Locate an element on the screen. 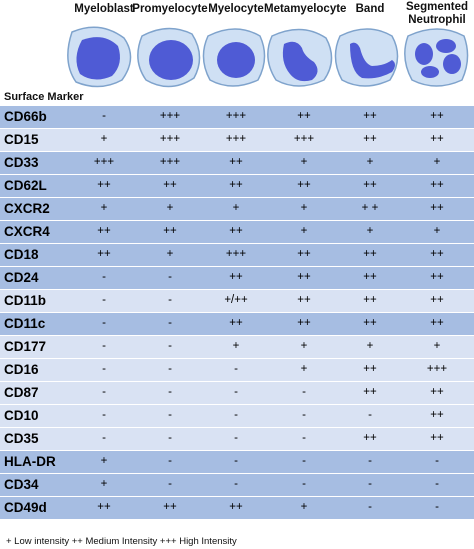 Image resolution: width=474 pixels, height=549 pixels. table-row: CD11c - - ++ ++ ++ ++ is located at coordinates (237, 324).